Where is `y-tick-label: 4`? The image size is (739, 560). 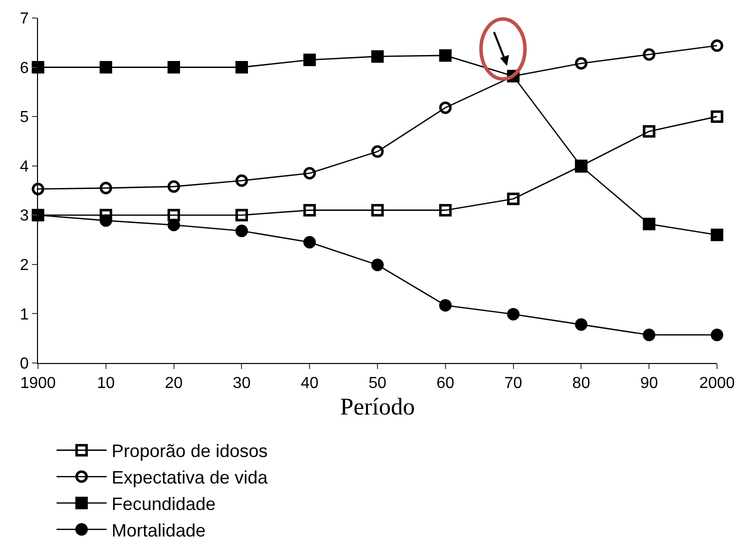
y-tick-label: 4 is located at coordinates (24, 167).